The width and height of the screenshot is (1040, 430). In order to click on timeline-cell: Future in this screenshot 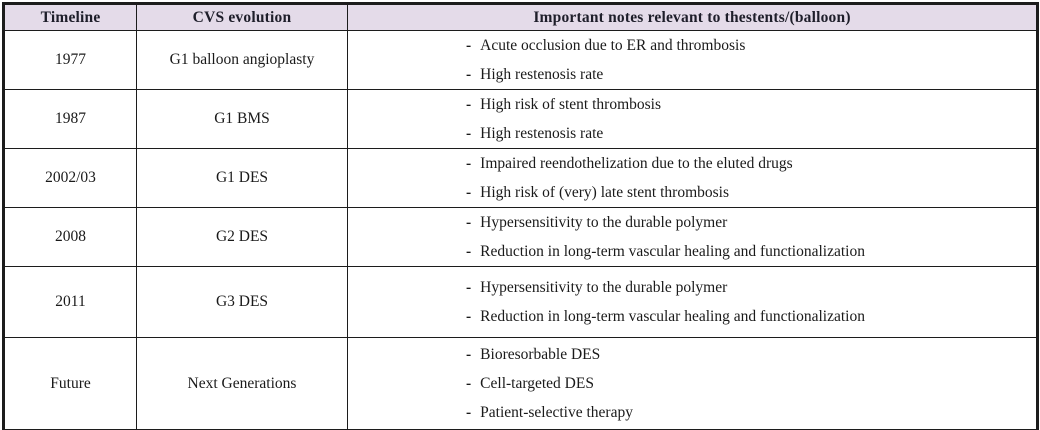, I will do `click(70, 383)`.